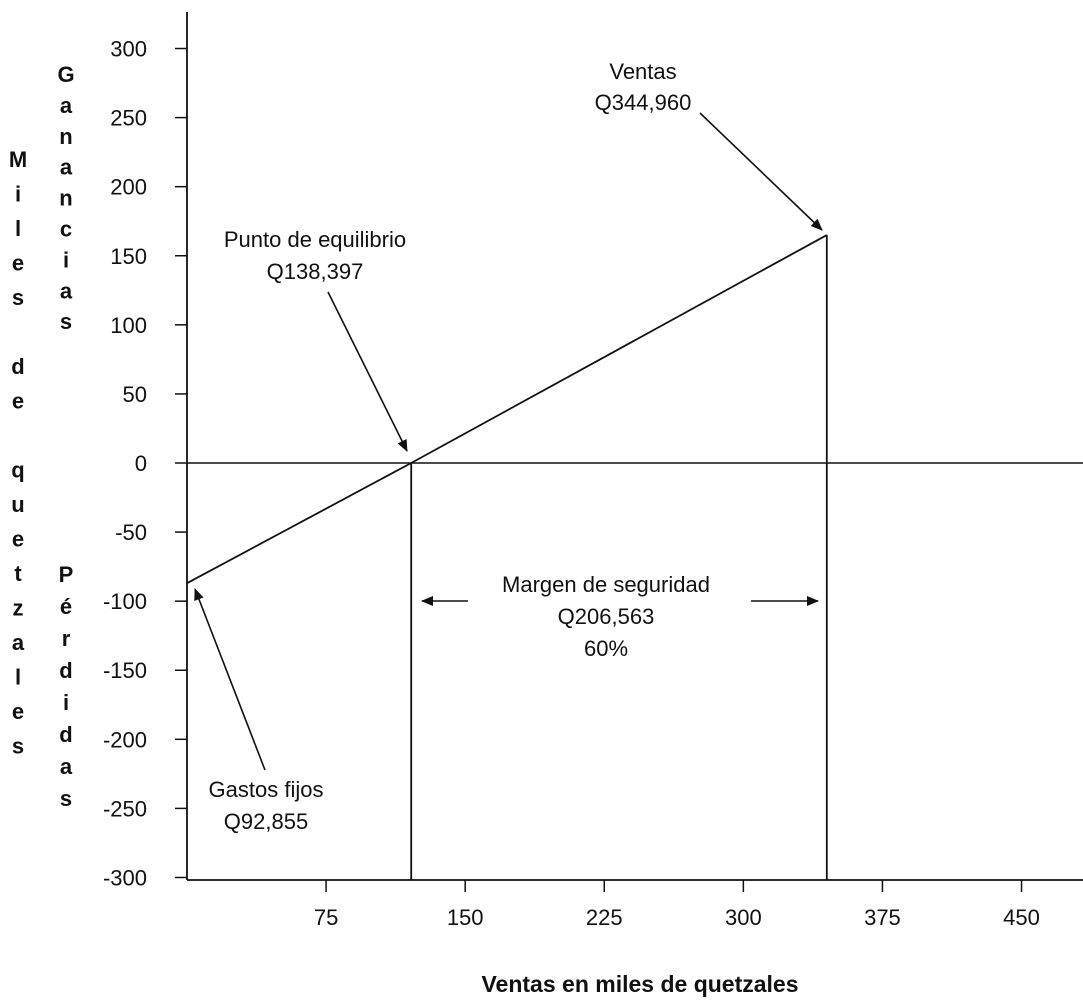  I want to click on y-tick-label: 0, so click(141, 463).